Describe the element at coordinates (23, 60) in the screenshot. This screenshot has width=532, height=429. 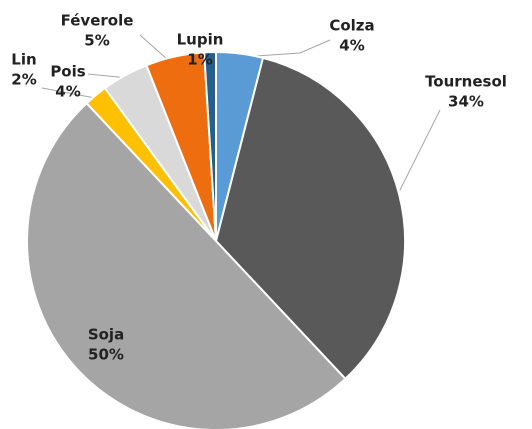
I see `slice-label: Lin` at that location.